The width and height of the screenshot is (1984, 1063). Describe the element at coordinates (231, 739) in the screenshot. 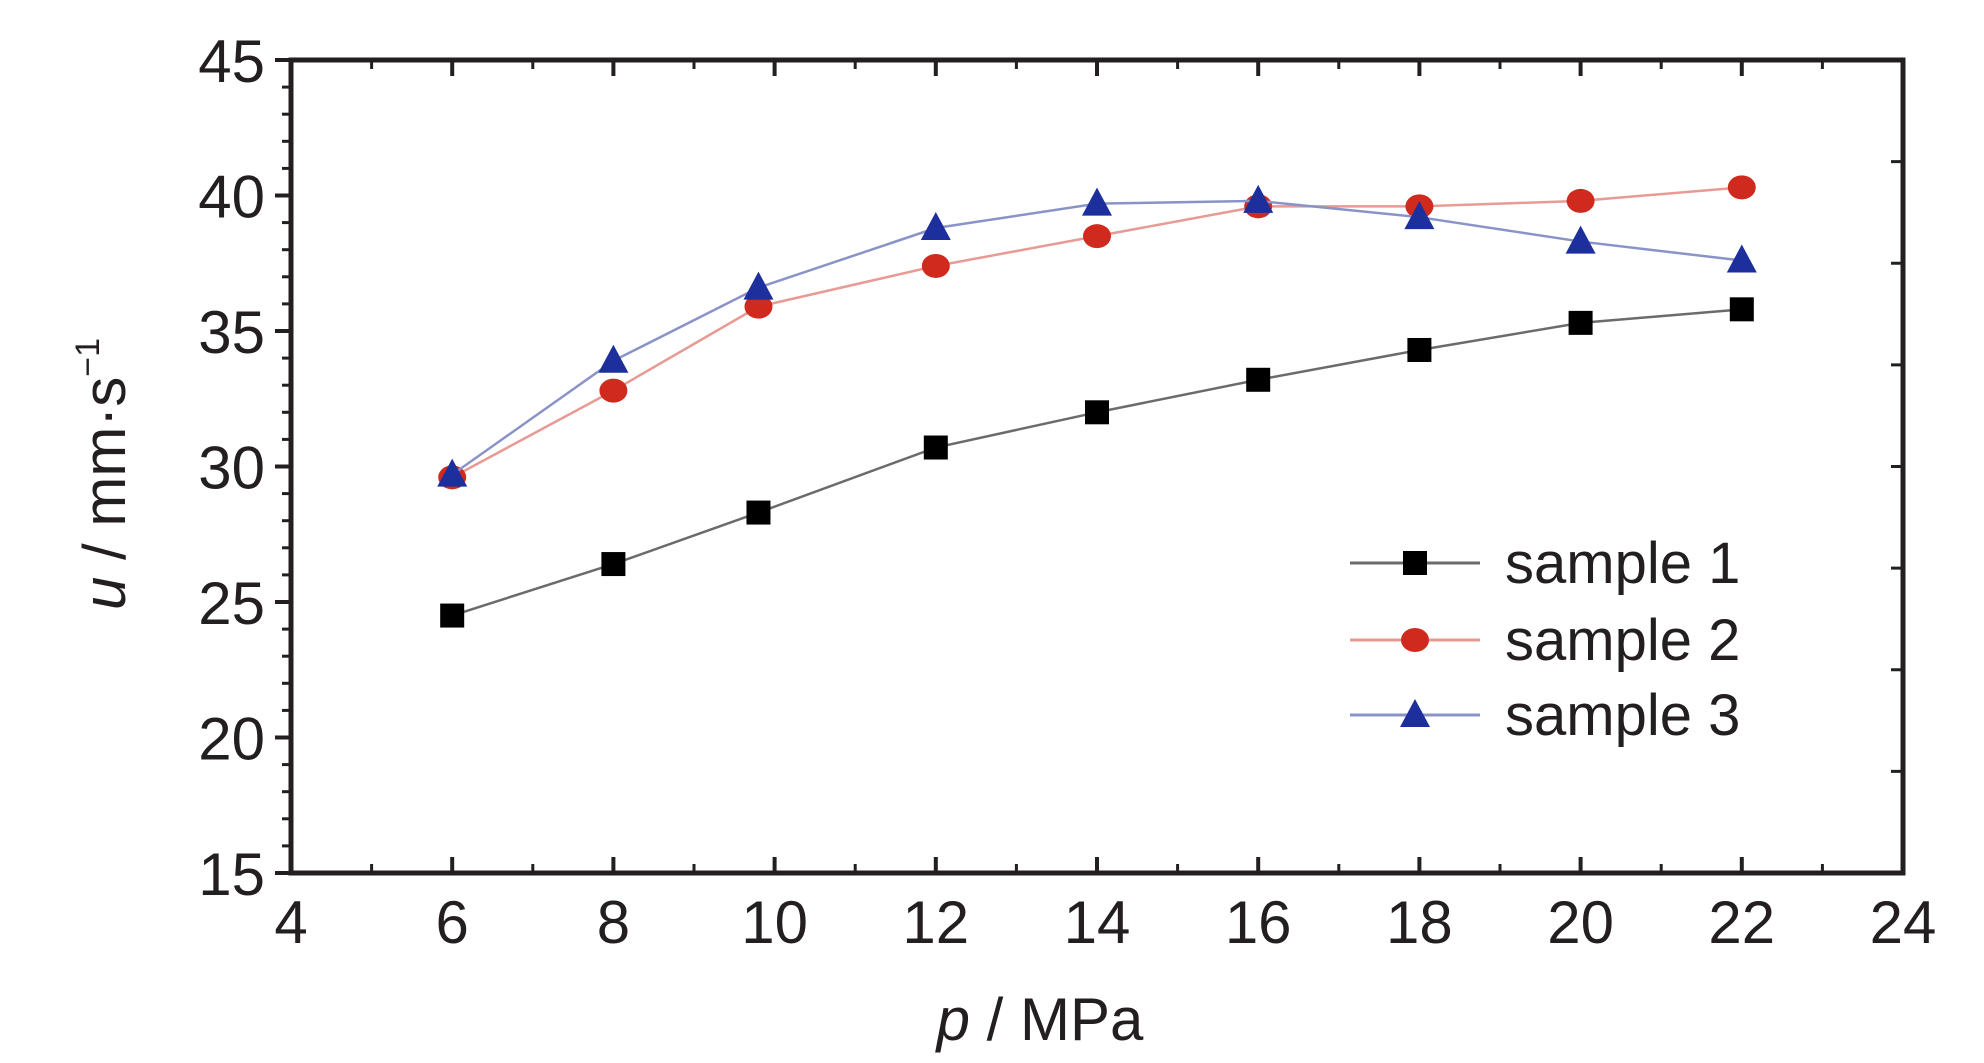

I see `y-tick-label: 20` at that location.